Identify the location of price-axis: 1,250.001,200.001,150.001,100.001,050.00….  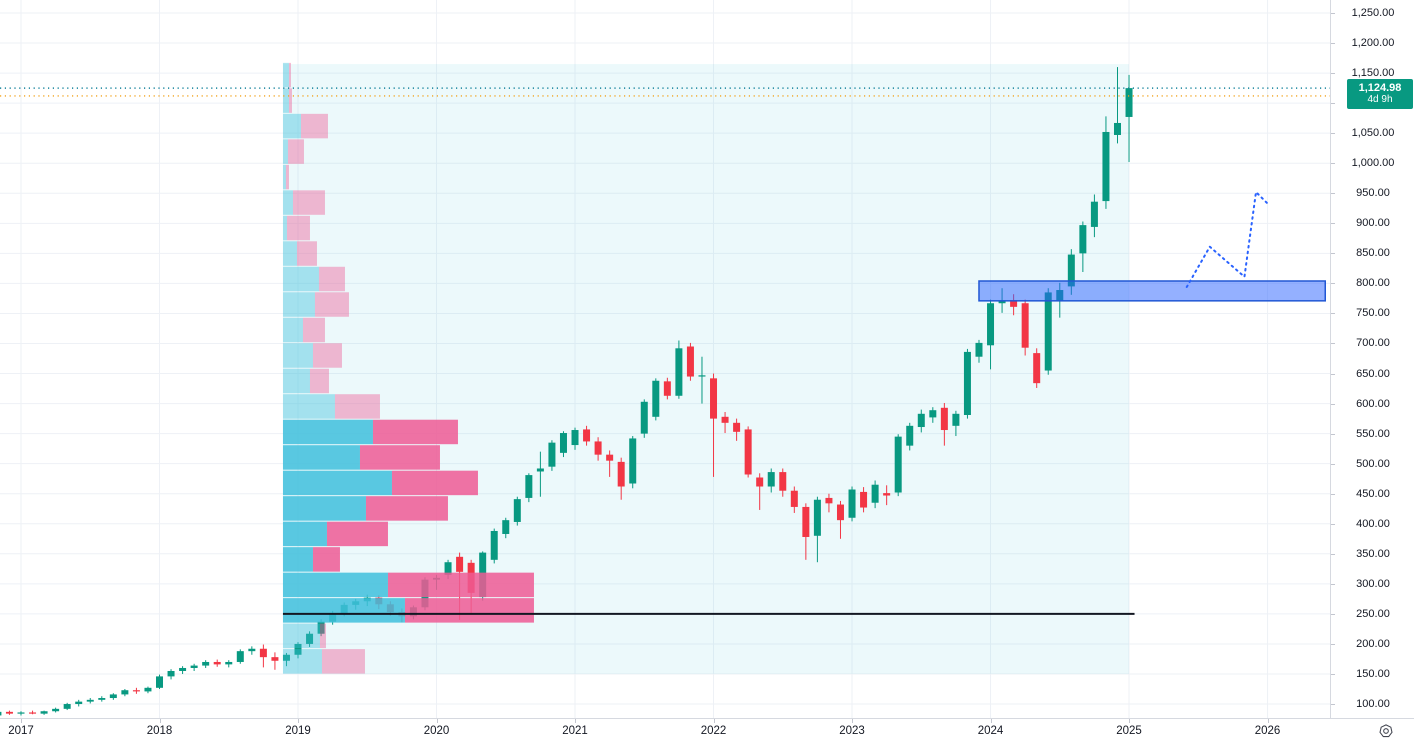
(1372, 359).